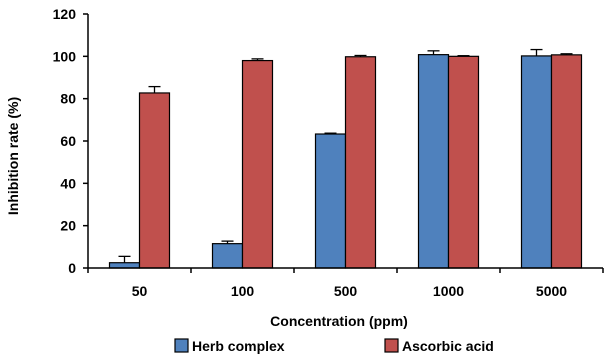 The width and height of the screenshot is (607, 358). I want to click on legend-label: Ascorbic acid, so click(448, 346).